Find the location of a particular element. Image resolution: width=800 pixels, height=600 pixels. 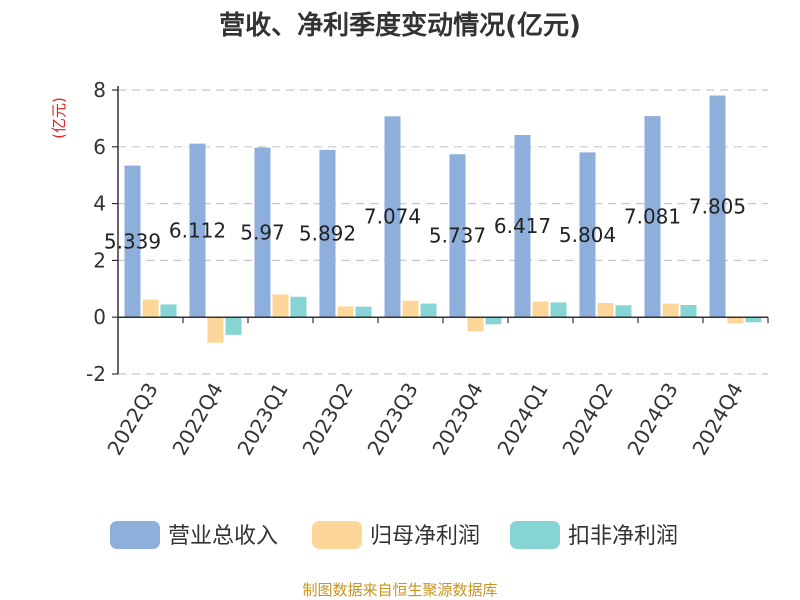

x-tick-label: 2023Q1 is located at coordinates (262, 419).